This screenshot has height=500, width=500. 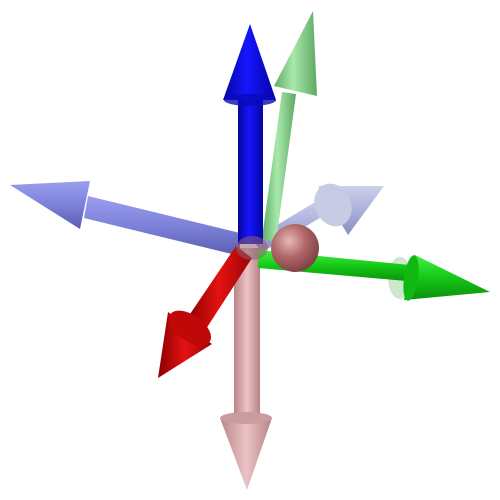 What do you see at coordinates (295, 248) in the screenshot?
I see `origin-sphere` at bounding box center [295, 248].